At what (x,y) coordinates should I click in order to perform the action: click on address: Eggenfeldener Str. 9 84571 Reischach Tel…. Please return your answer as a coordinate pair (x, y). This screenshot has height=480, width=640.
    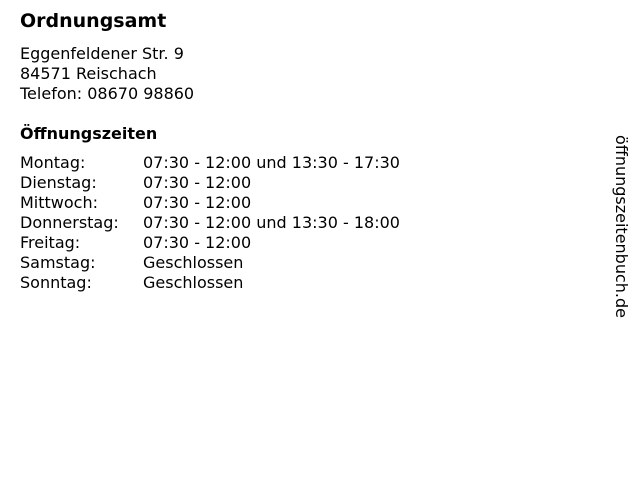
    Looking at the image, I should click on (107, 74).